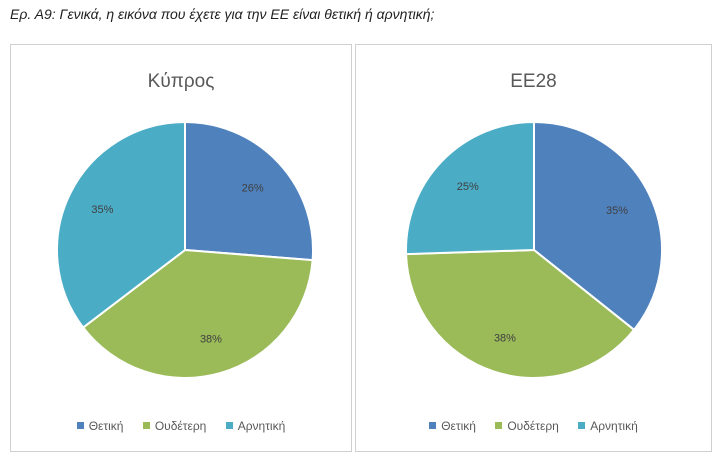 The image size is (720, 459). What do you see at coordinates (617, 211) in the screenshot?
I see `data-label-positive: 35%` at bounding box center [617, 211].